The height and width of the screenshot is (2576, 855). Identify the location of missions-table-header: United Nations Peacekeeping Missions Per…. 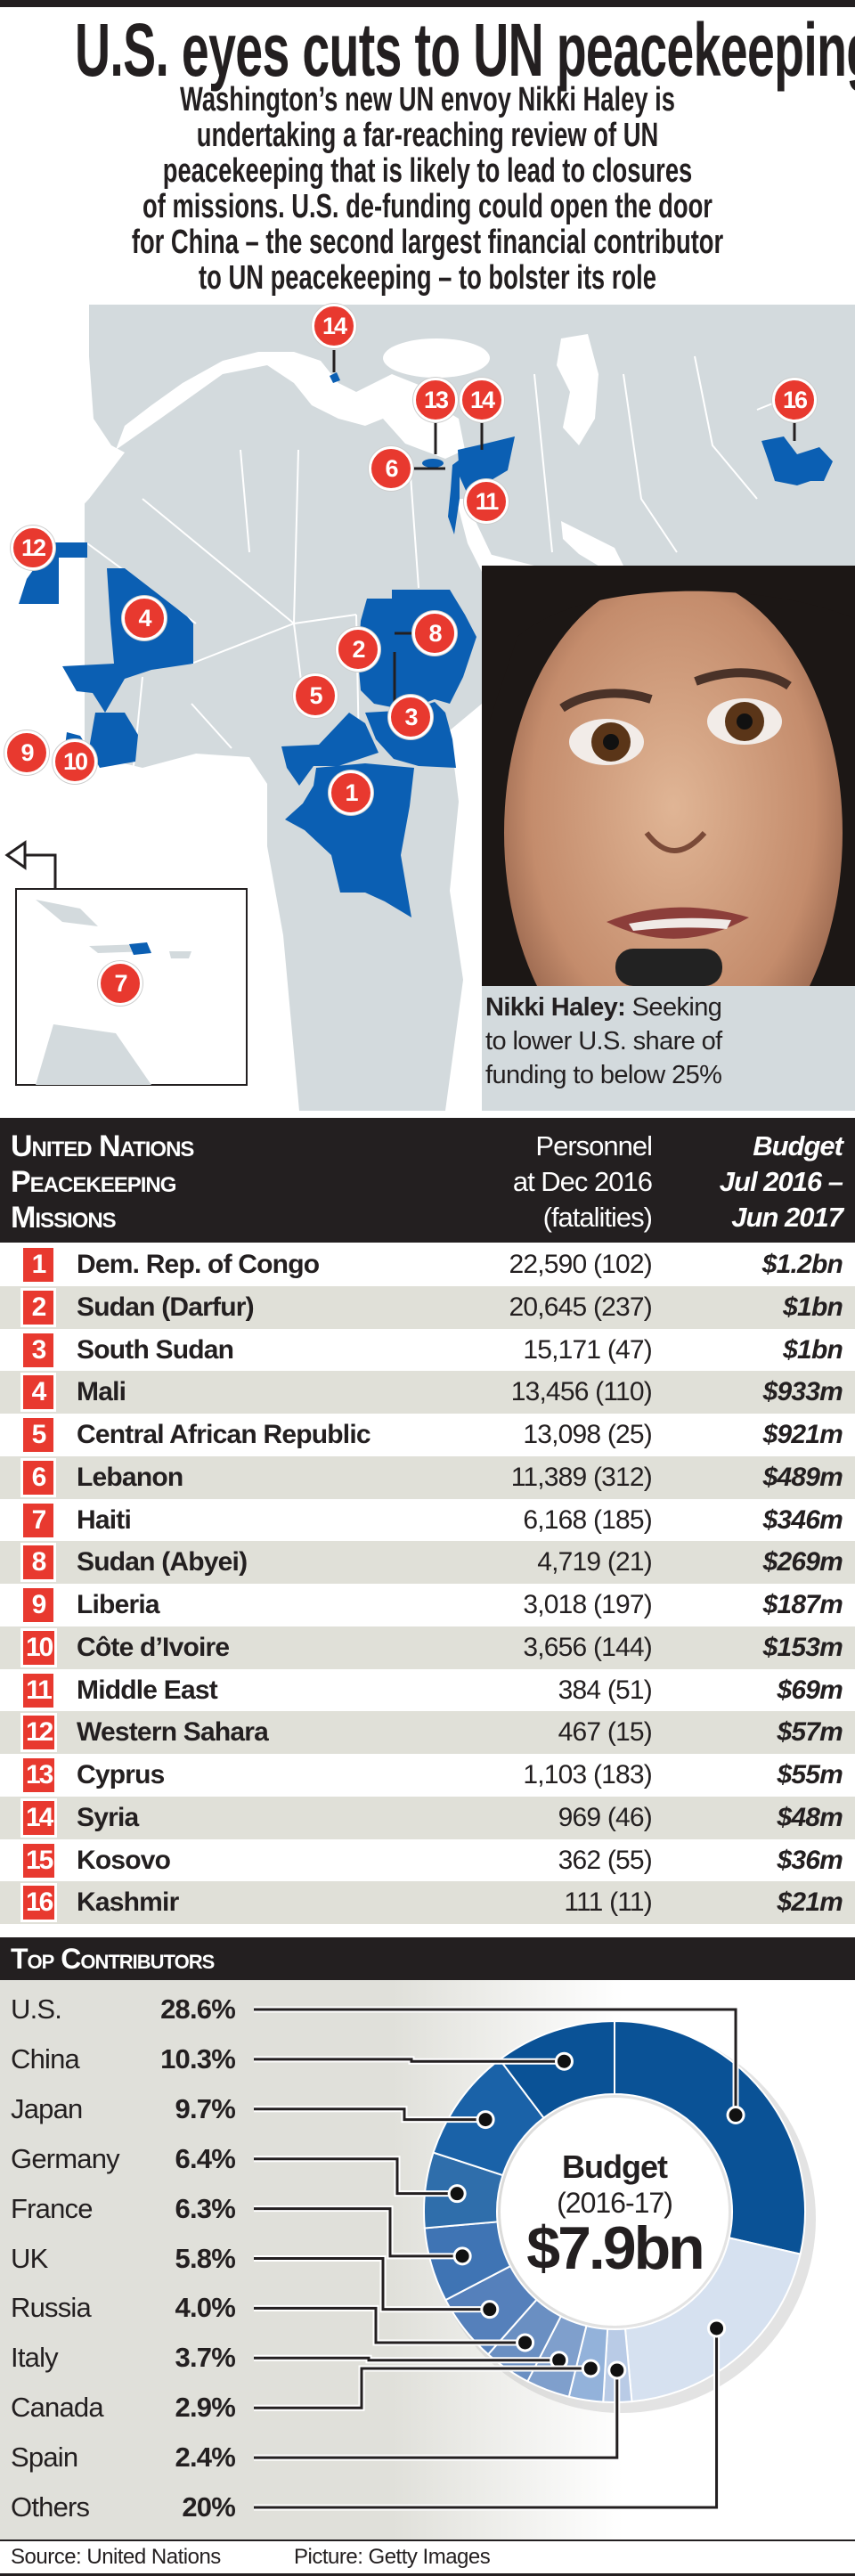
(427, 1180).